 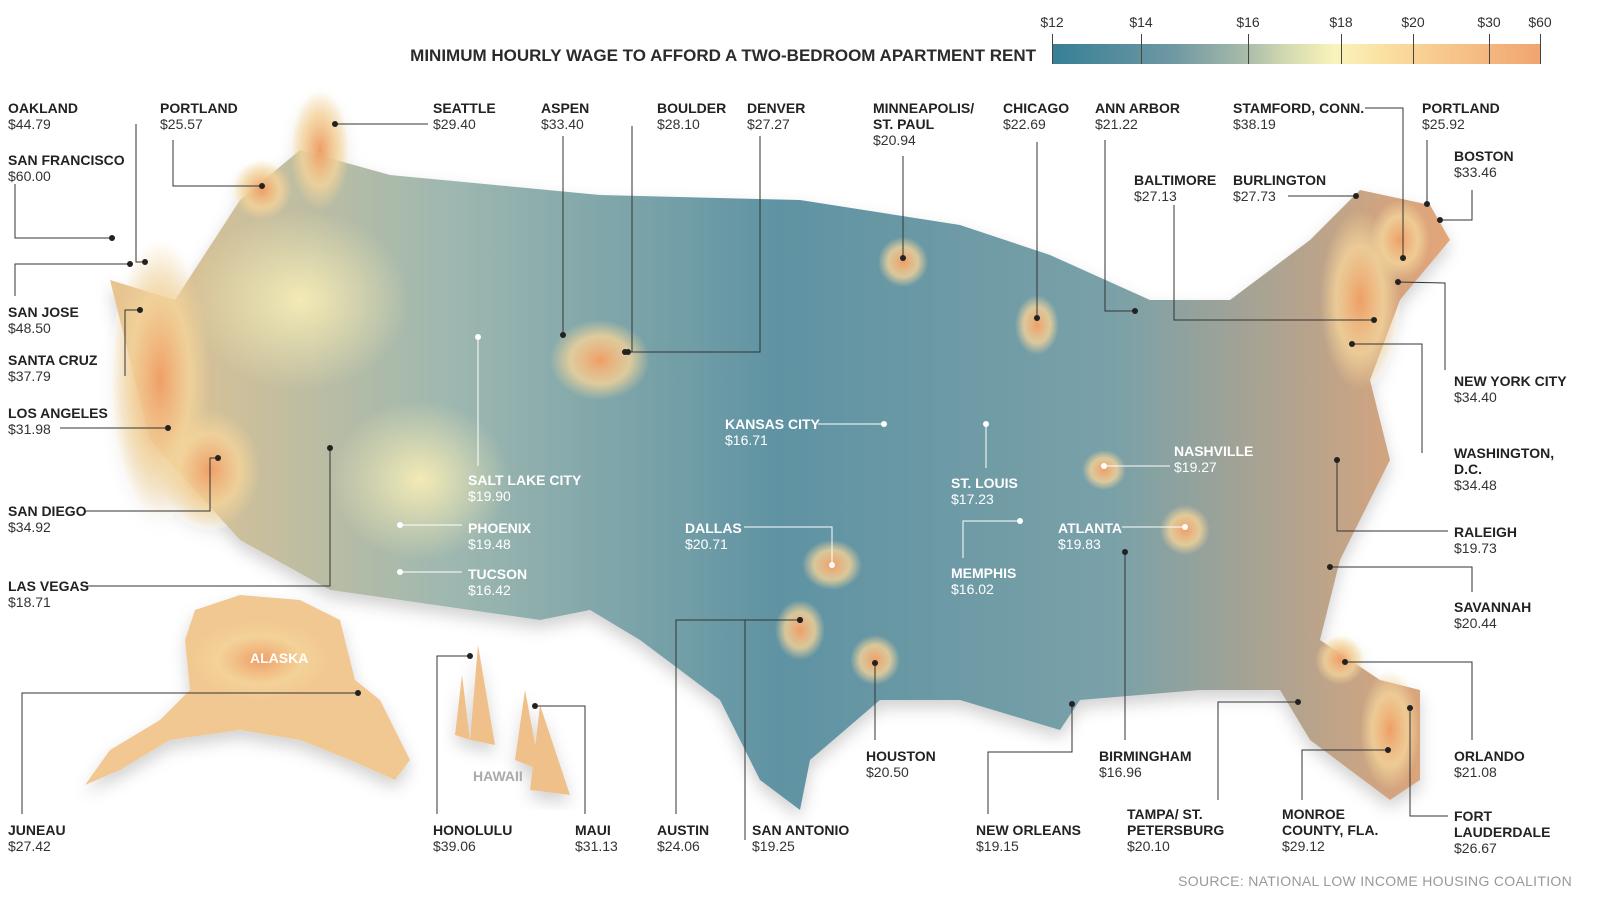 I want to click on city-label: New Orleans $19.15, so click(x=1028, y=838).